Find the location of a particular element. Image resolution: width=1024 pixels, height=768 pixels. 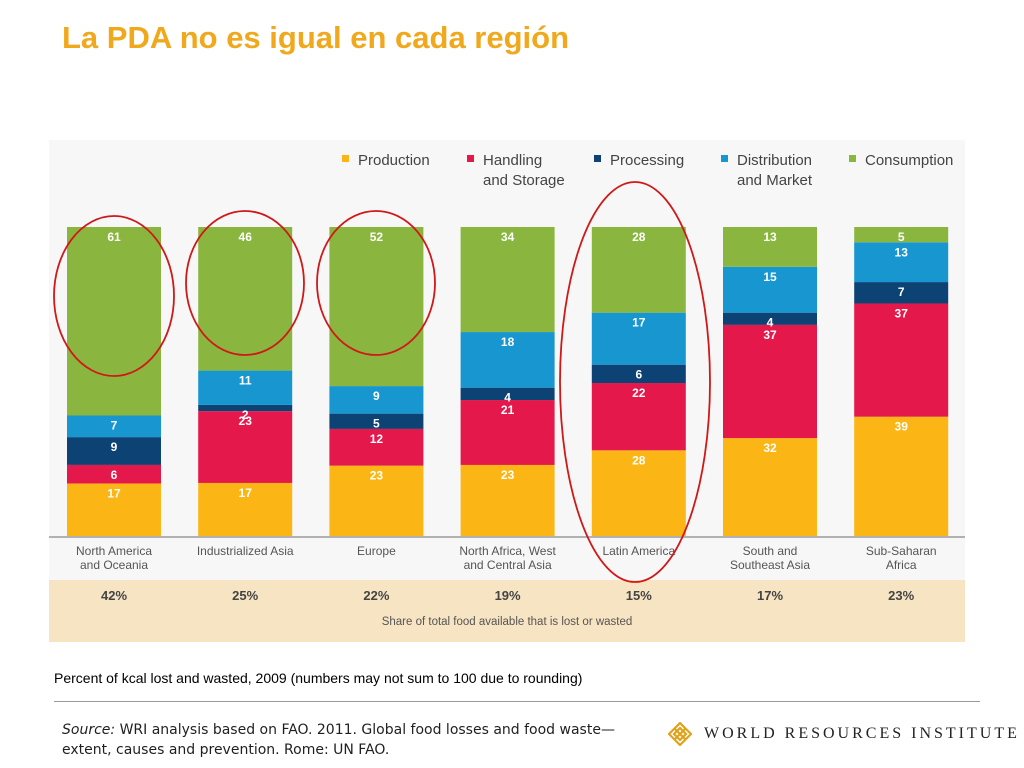

bar-distribution-and-market-sub-saharan-africa is located at coordinates (901, 262).